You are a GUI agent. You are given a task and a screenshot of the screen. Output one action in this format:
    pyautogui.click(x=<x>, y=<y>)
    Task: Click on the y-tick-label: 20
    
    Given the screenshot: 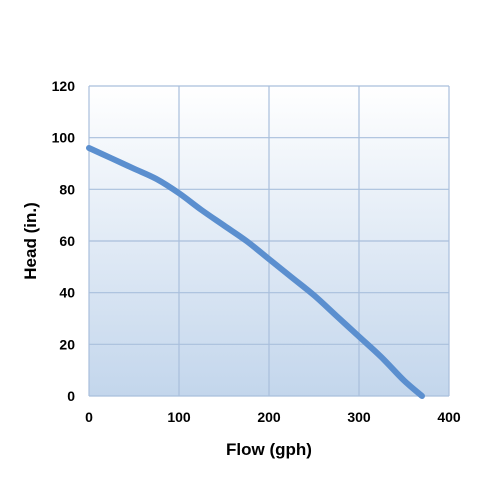 What is the action you would take?
    pyautogui.click(x=67, y=344)
    